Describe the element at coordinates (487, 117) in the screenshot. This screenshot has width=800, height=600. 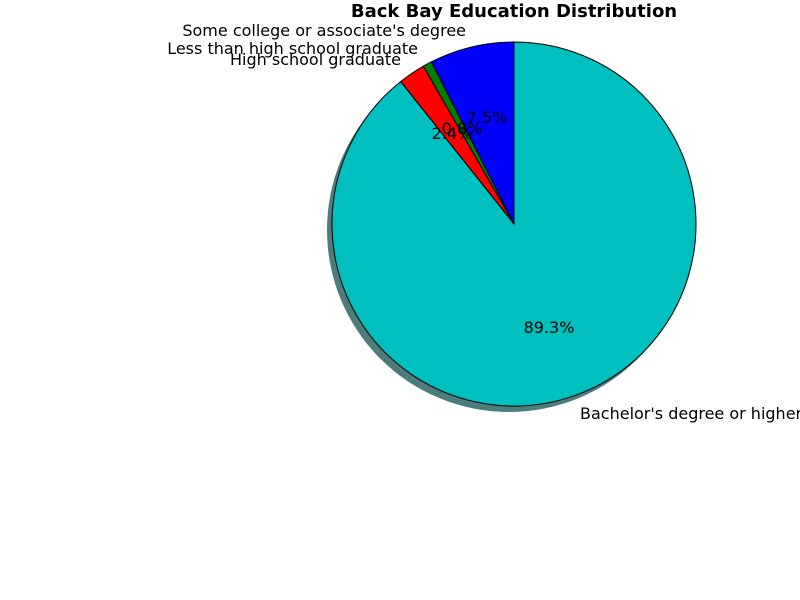
I see `slice-percent-label: 7.5%` at that location.